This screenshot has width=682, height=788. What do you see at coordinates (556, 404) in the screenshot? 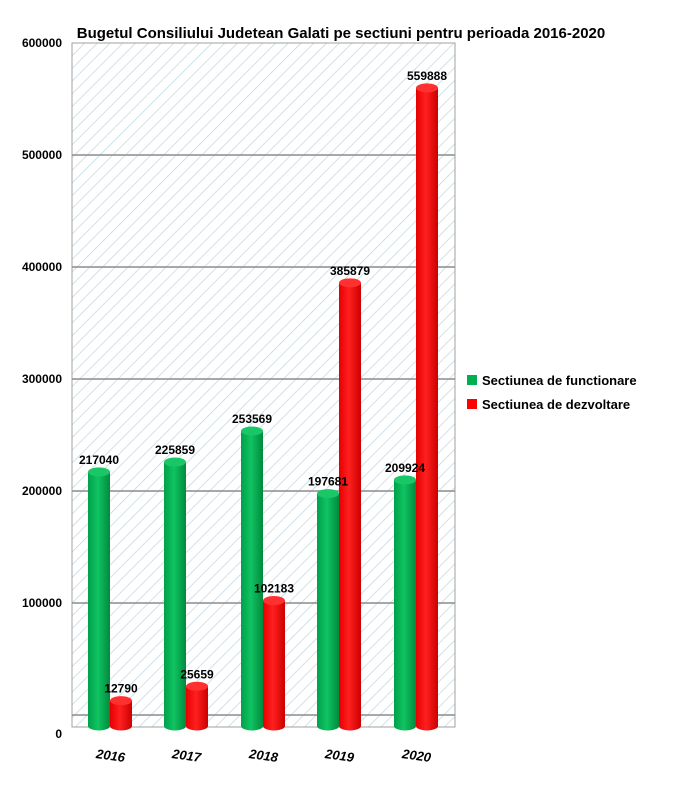
I see `legend-label-dezvoltare: Sectiunea de dezvoltare` at bounding box center [556, 404].